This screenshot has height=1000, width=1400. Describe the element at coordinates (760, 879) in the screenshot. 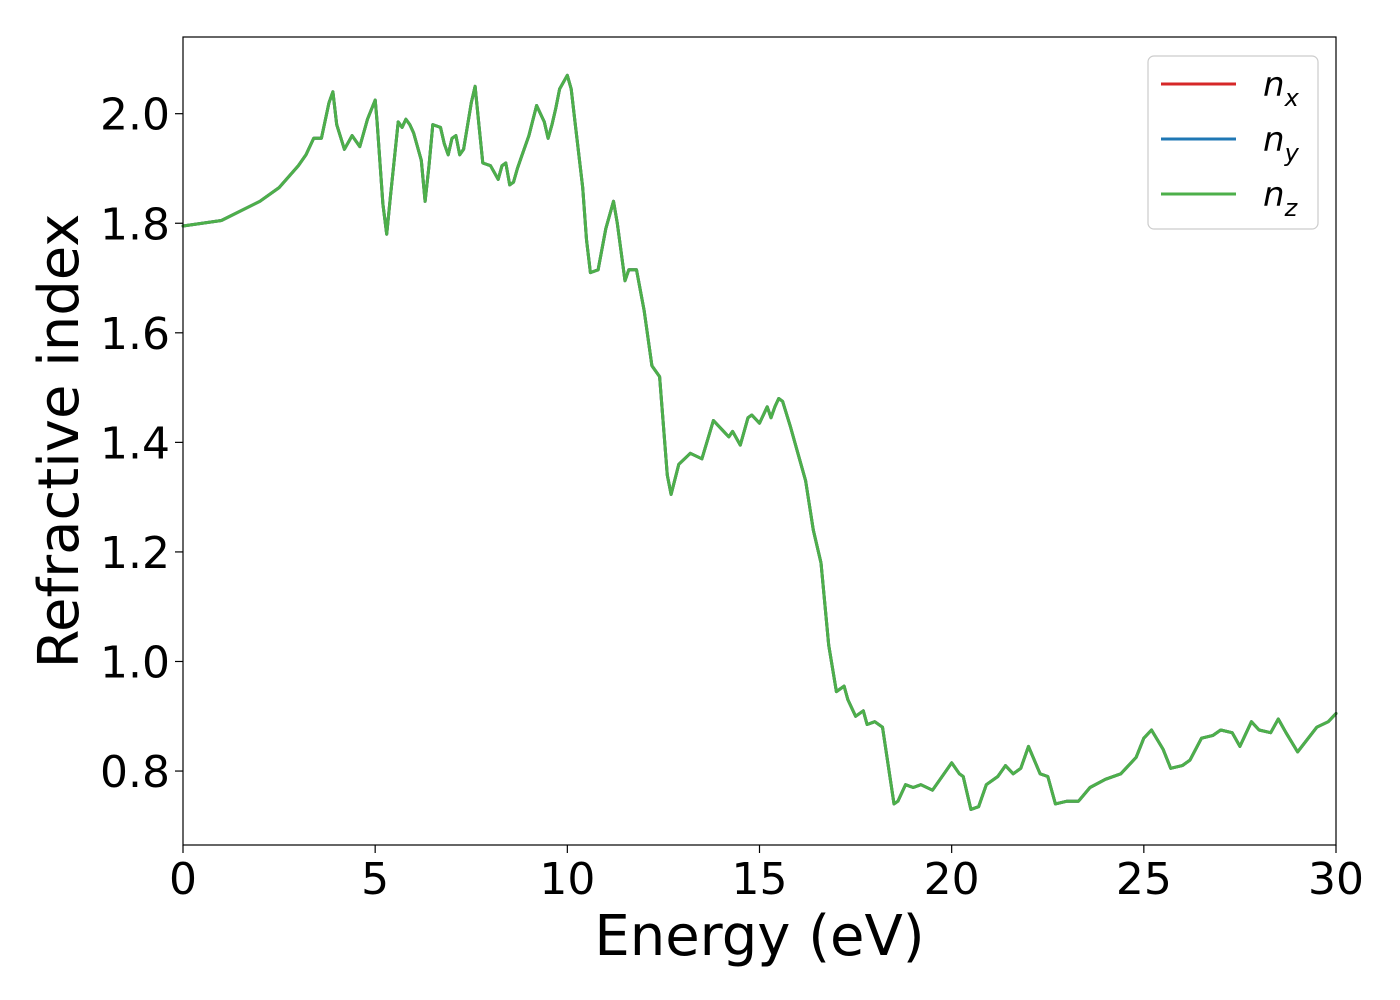

I see `x-tick-label: 15` at that location.